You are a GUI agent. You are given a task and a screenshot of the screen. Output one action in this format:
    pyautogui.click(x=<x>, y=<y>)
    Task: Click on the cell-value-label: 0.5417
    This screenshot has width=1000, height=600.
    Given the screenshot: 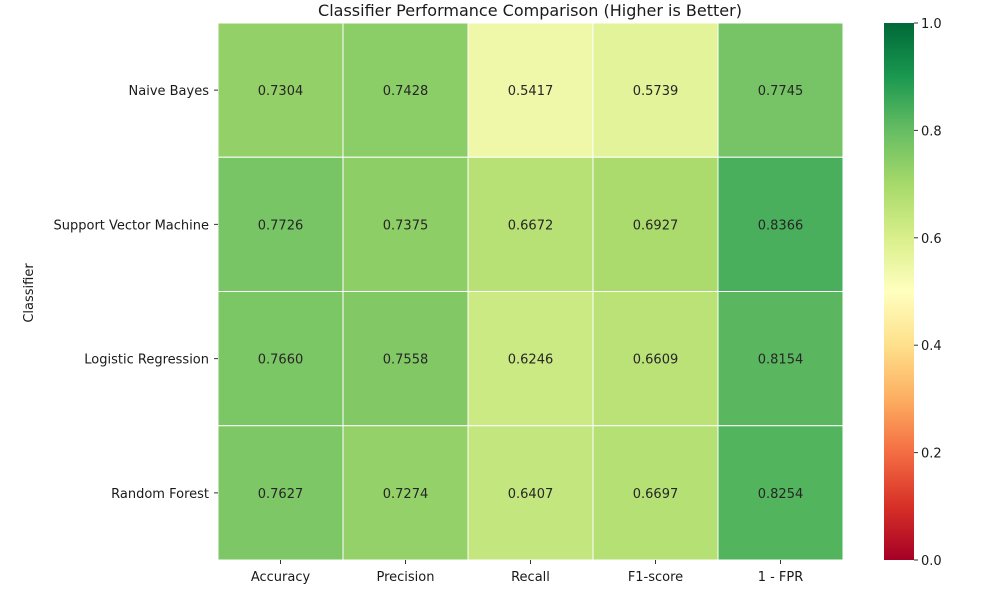 What is the action you would take?
    pyautogui.click(x=531, y=91)
    